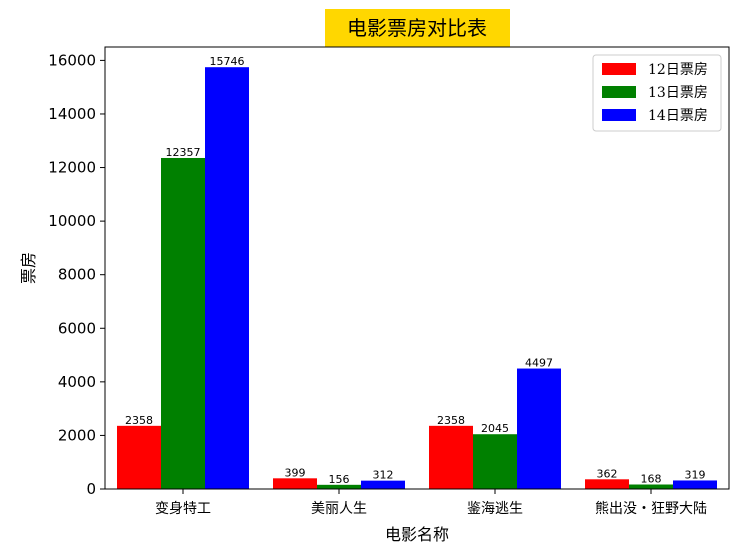 This screenshot has height=558, width=745. I want to click on x-tick-label: 变身特工, so click(183, 509).